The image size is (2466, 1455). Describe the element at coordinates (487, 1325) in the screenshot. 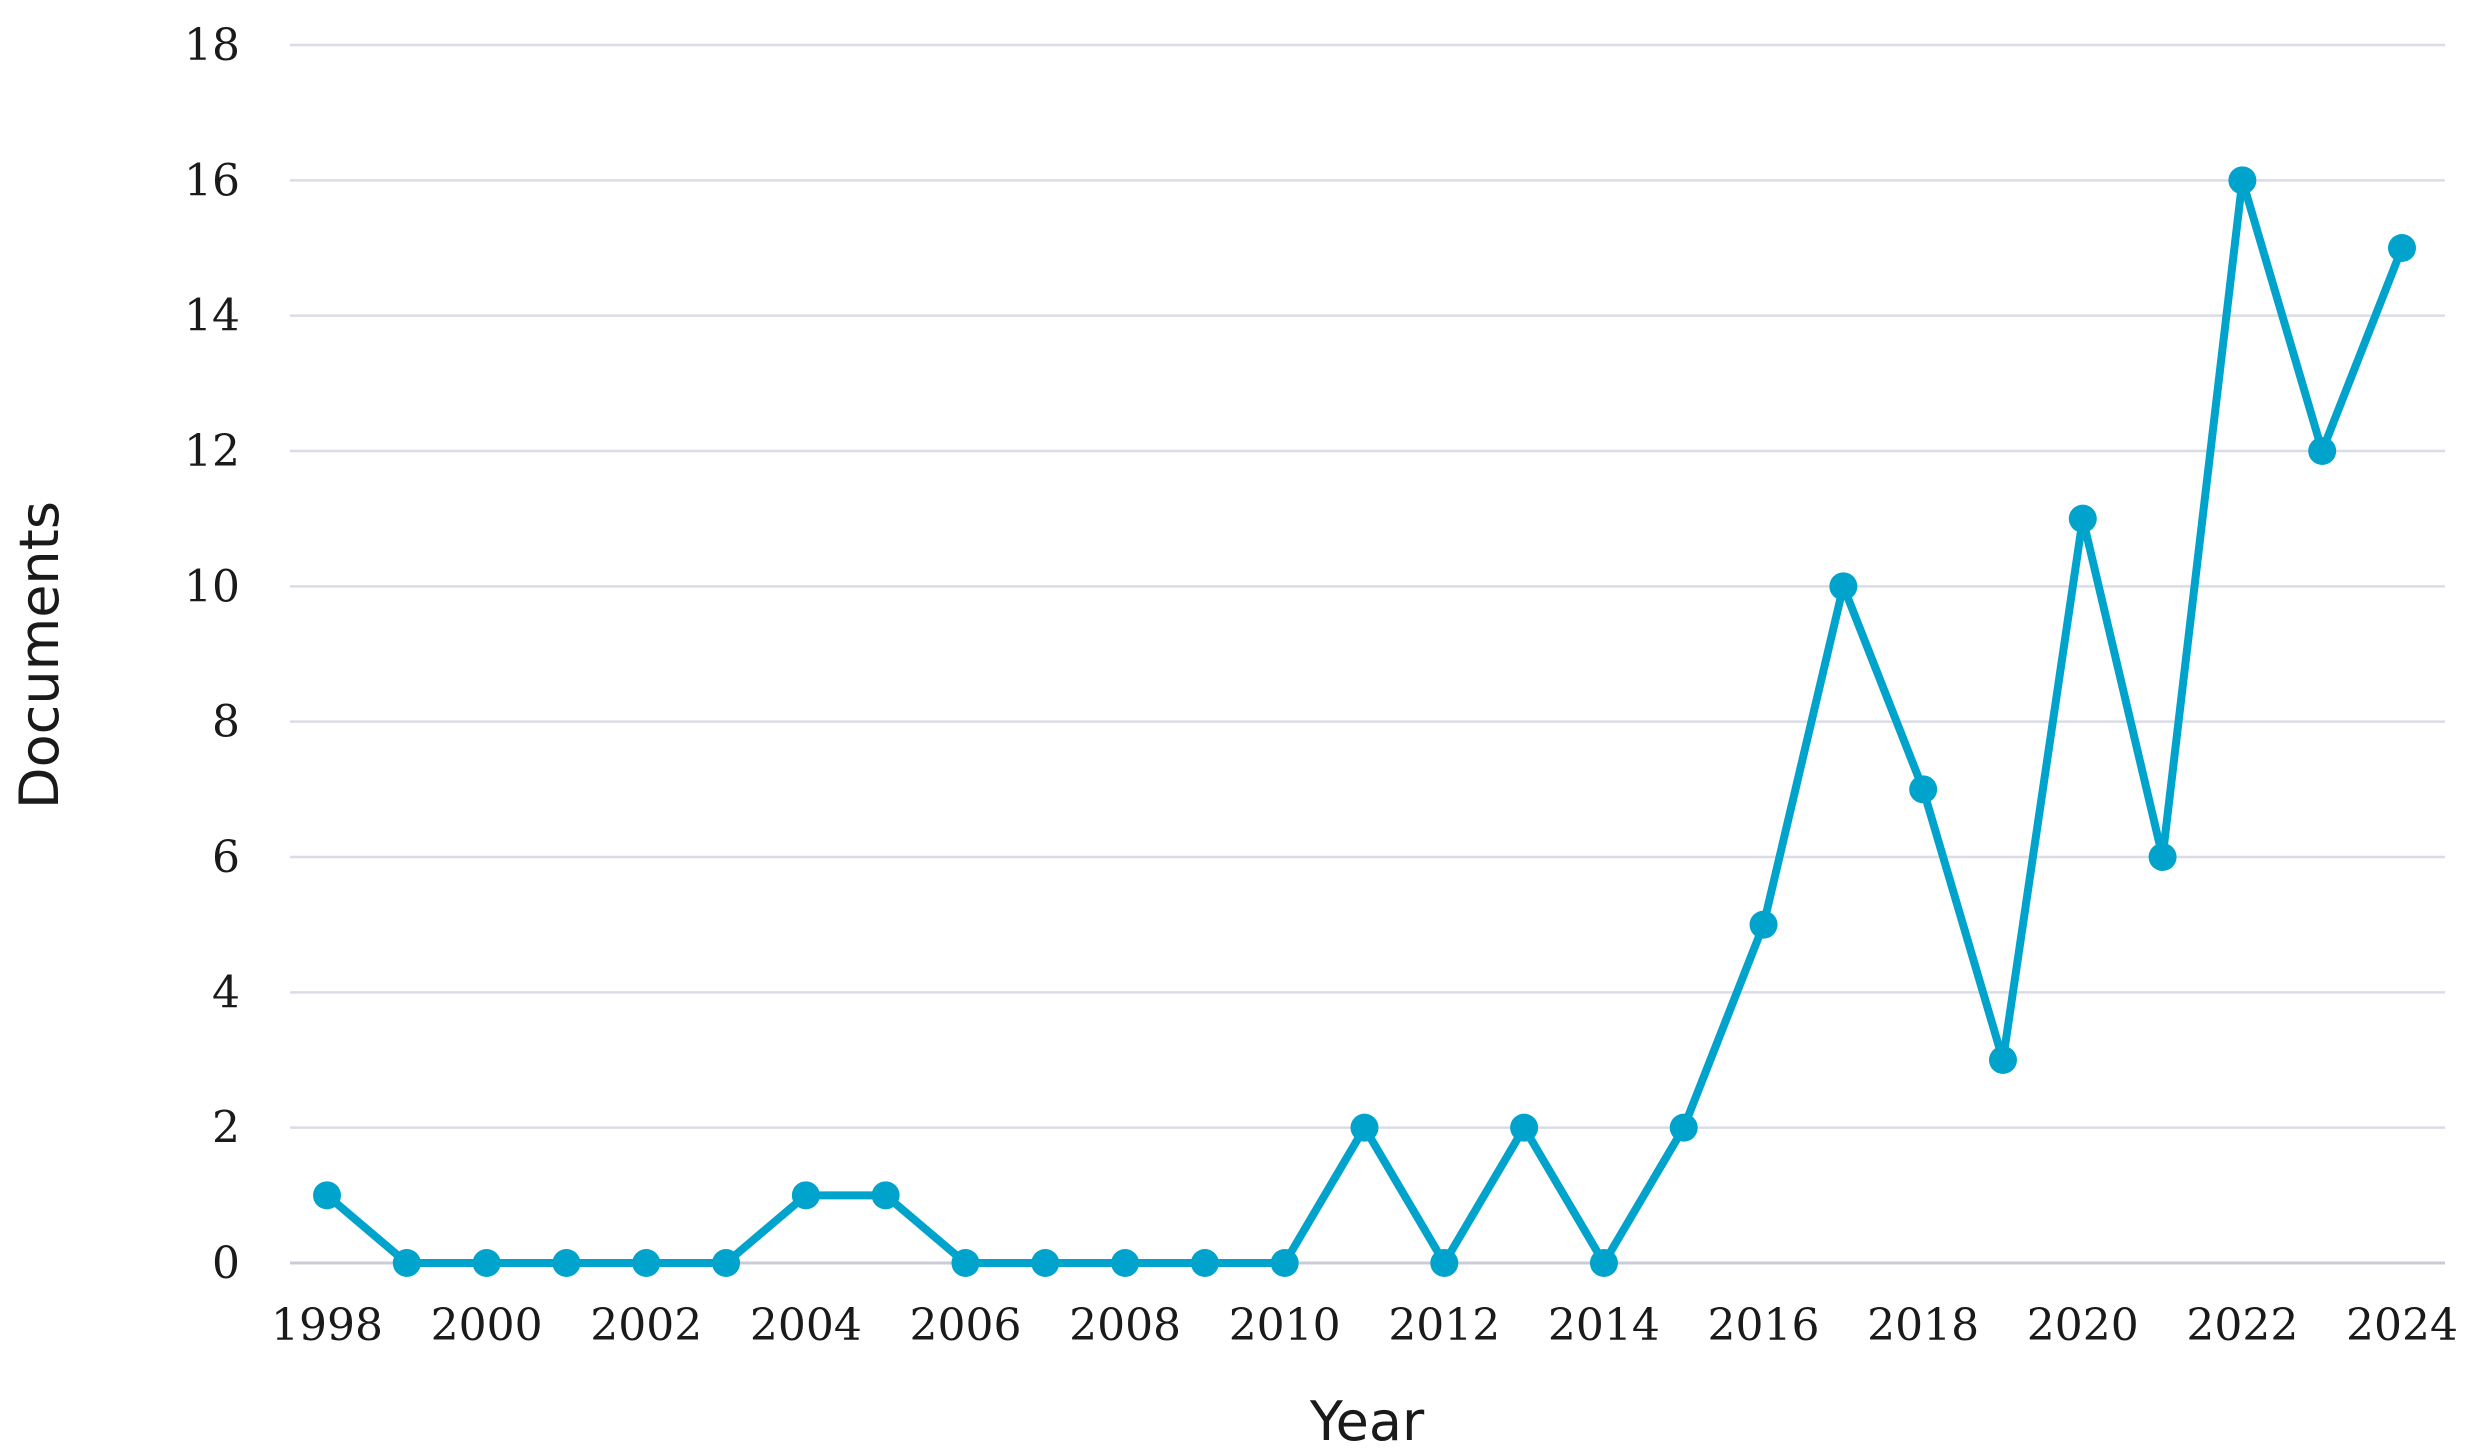

I see `x-tick-label: 2000` at that location.